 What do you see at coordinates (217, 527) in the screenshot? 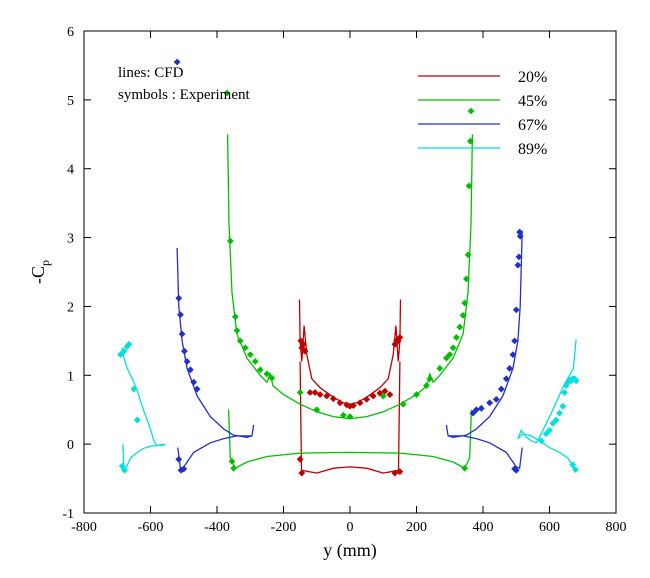
I see `x-tick-label: -400` at bounding box center [217, 527].